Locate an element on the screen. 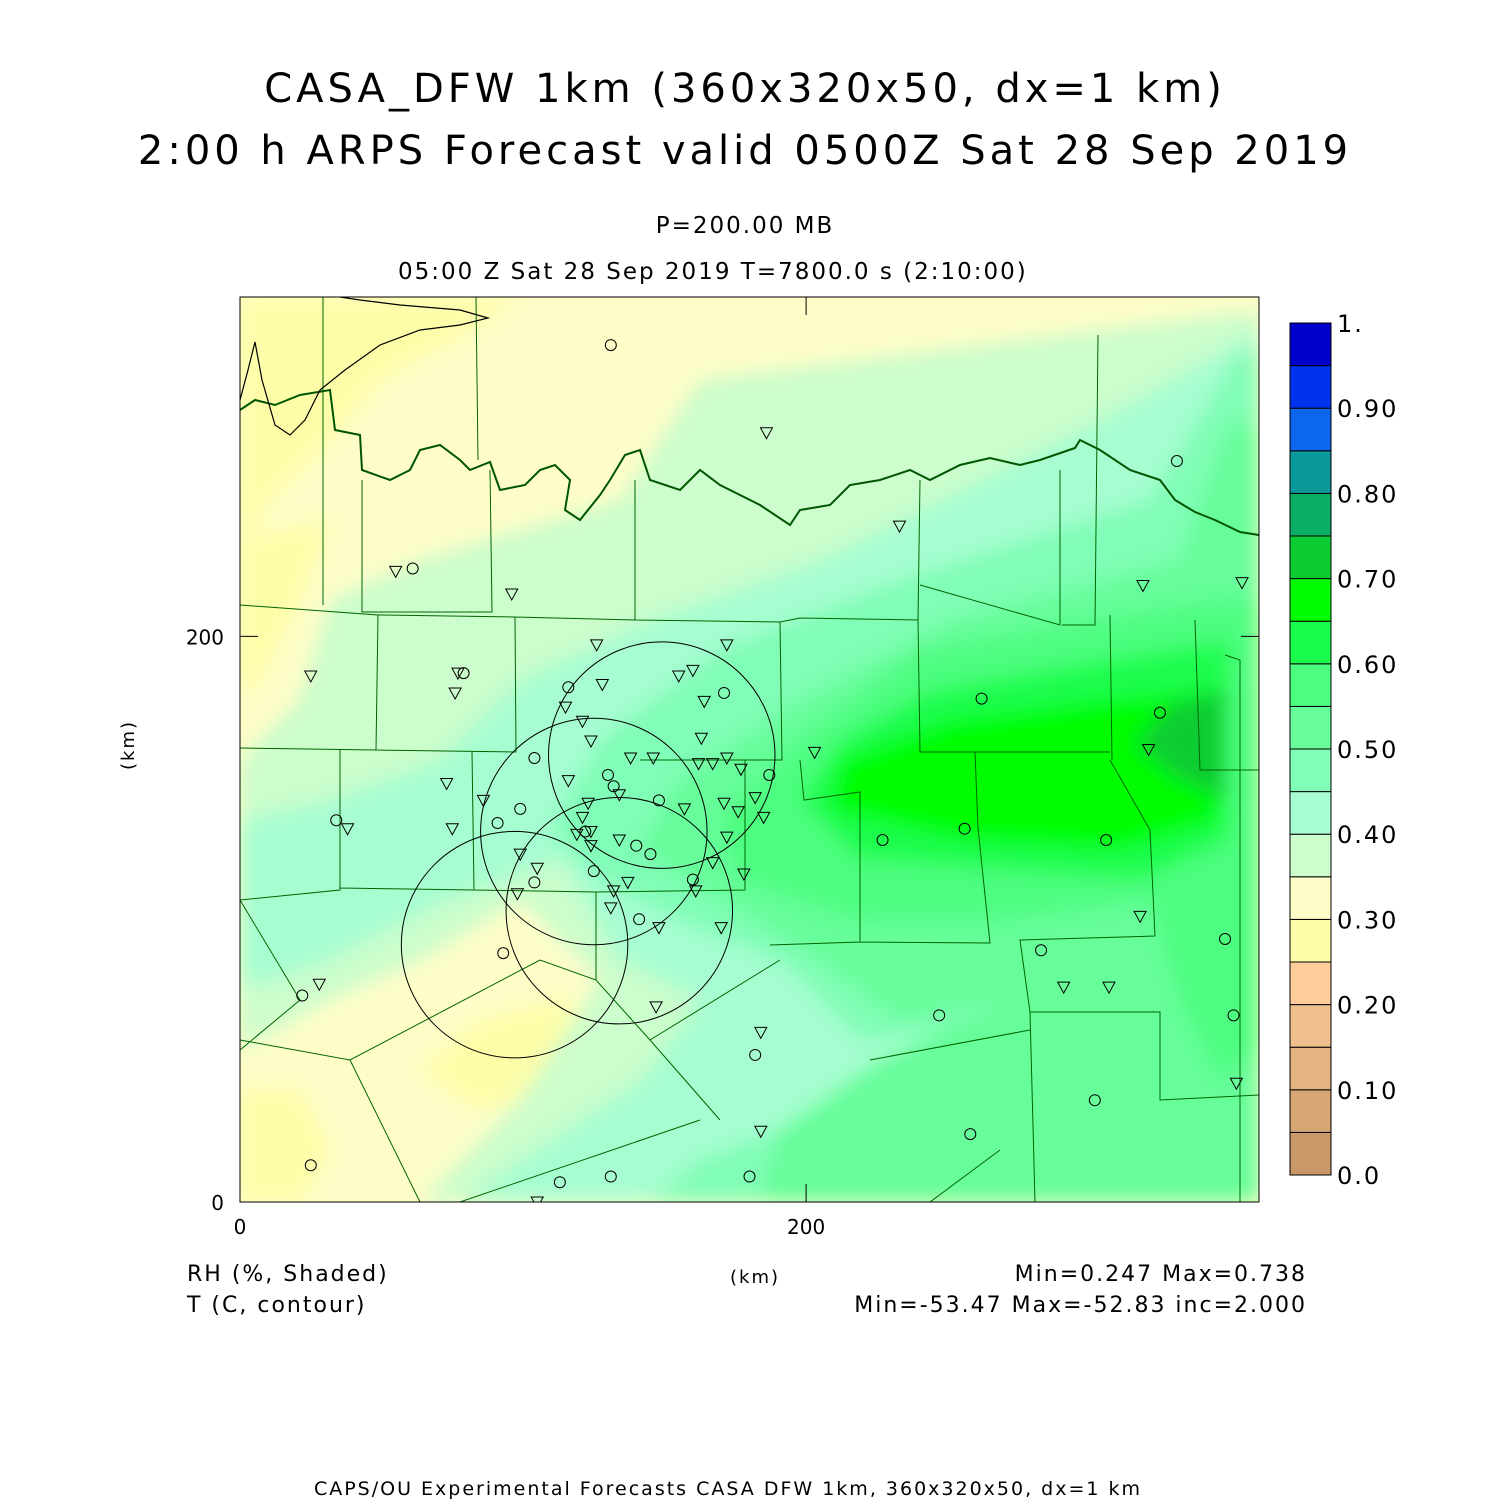 The width and height of the screenshot is (1500, 1500). colorbar-label: 0.90 is located at coordinates (1367, 409).